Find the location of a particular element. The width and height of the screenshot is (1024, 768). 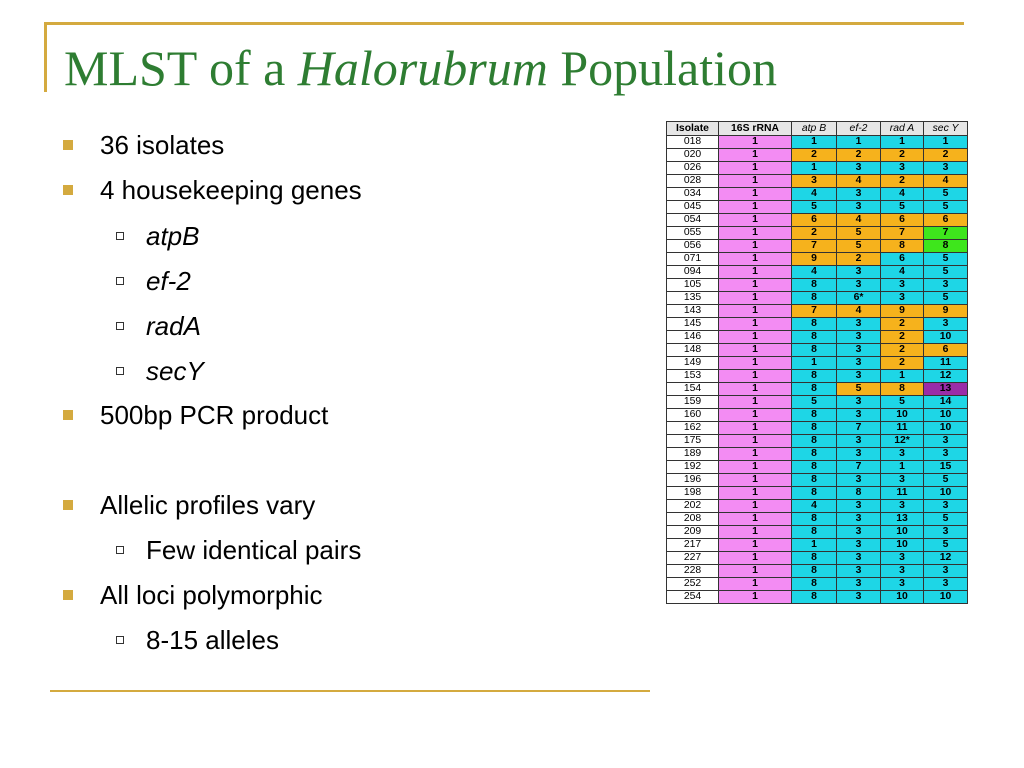

isolate-cell: 208 is located at coordinates (692, 519).